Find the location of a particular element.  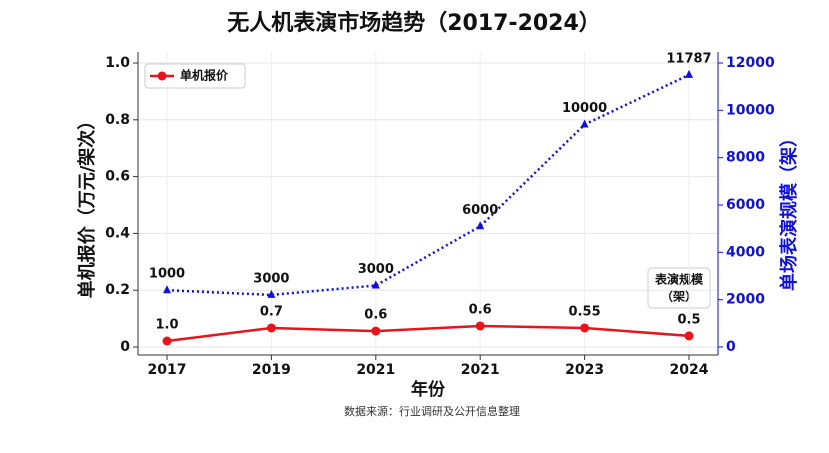

legend-box is located at coordinates (195, 76).